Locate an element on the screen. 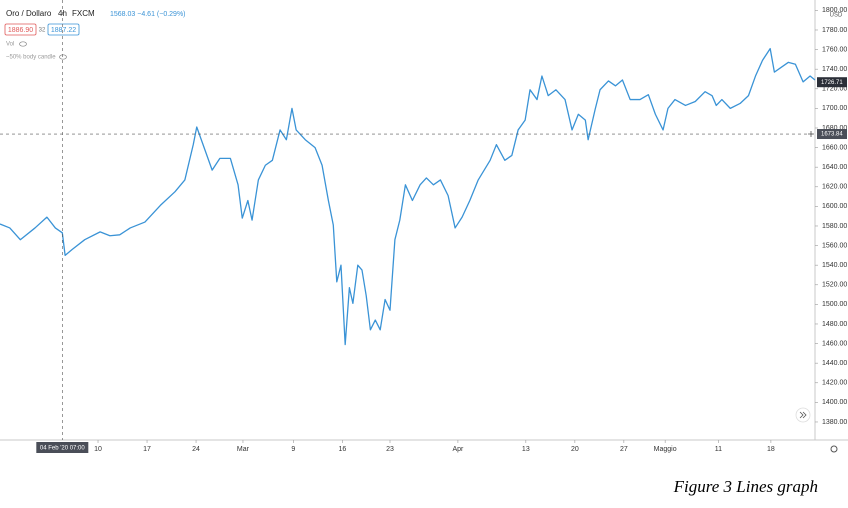  y-tick-label: 1480.00 is located at coordinates (834, 324).